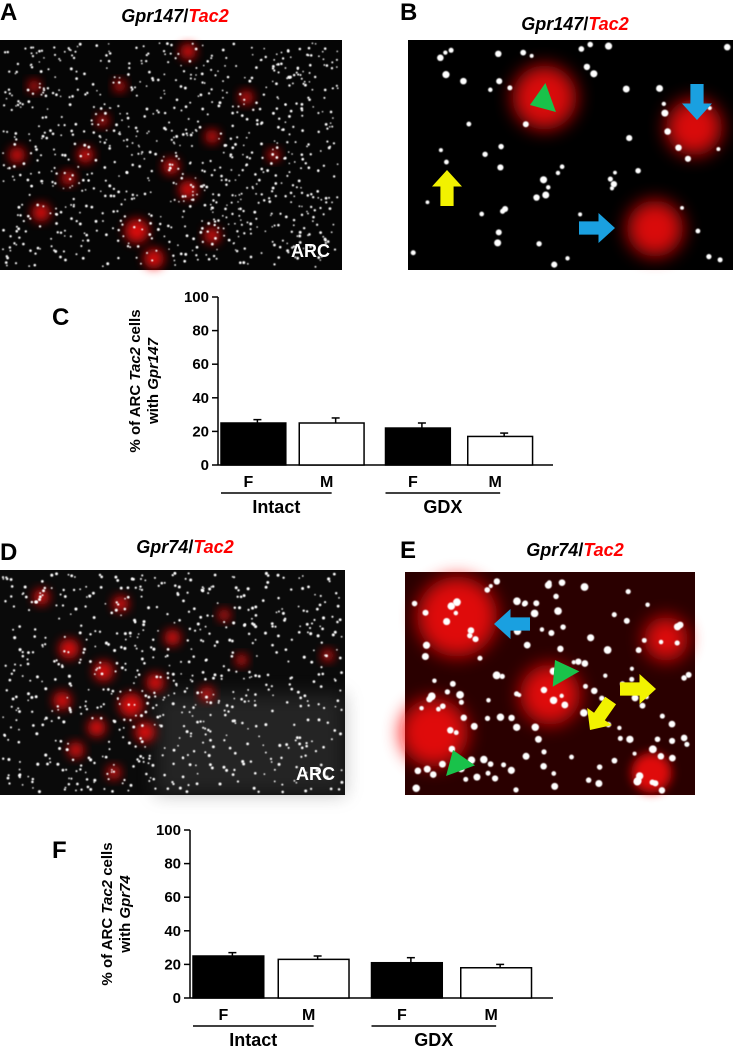 This screenshot has width=733, height=1050. I want to click on y-tick-label: 80, so click(172, 864).